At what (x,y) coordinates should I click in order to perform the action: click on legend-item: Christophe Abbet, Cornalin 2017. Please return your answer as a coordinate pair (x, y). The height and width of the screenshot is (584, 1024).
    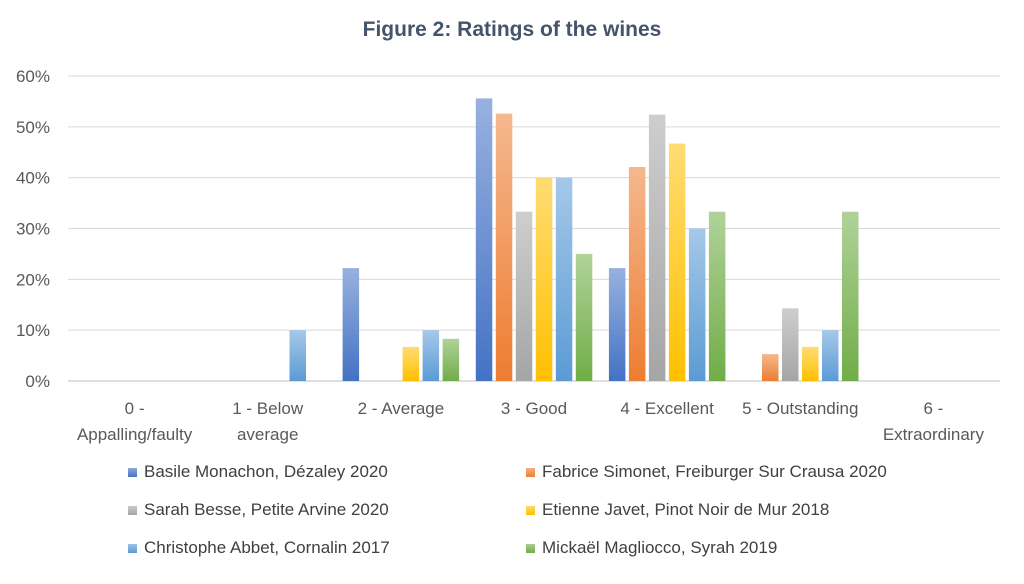
    Looking at the image, I should click on (259, 548).